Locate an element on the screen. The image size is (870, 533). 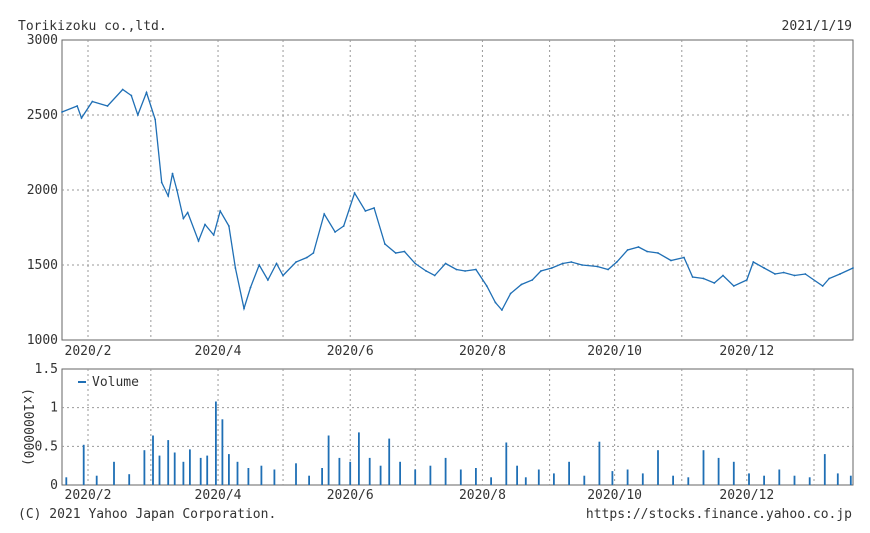
volume-x-tick-label: 2020/6 is located at coordinates (350, 495).